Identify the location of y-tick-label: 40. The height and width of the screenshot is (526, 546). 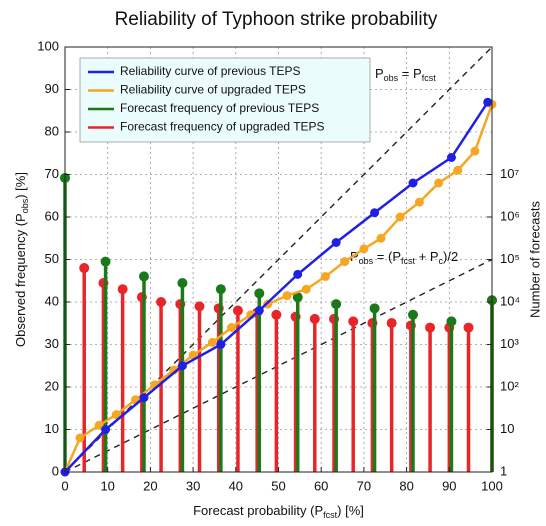
(52, 300).